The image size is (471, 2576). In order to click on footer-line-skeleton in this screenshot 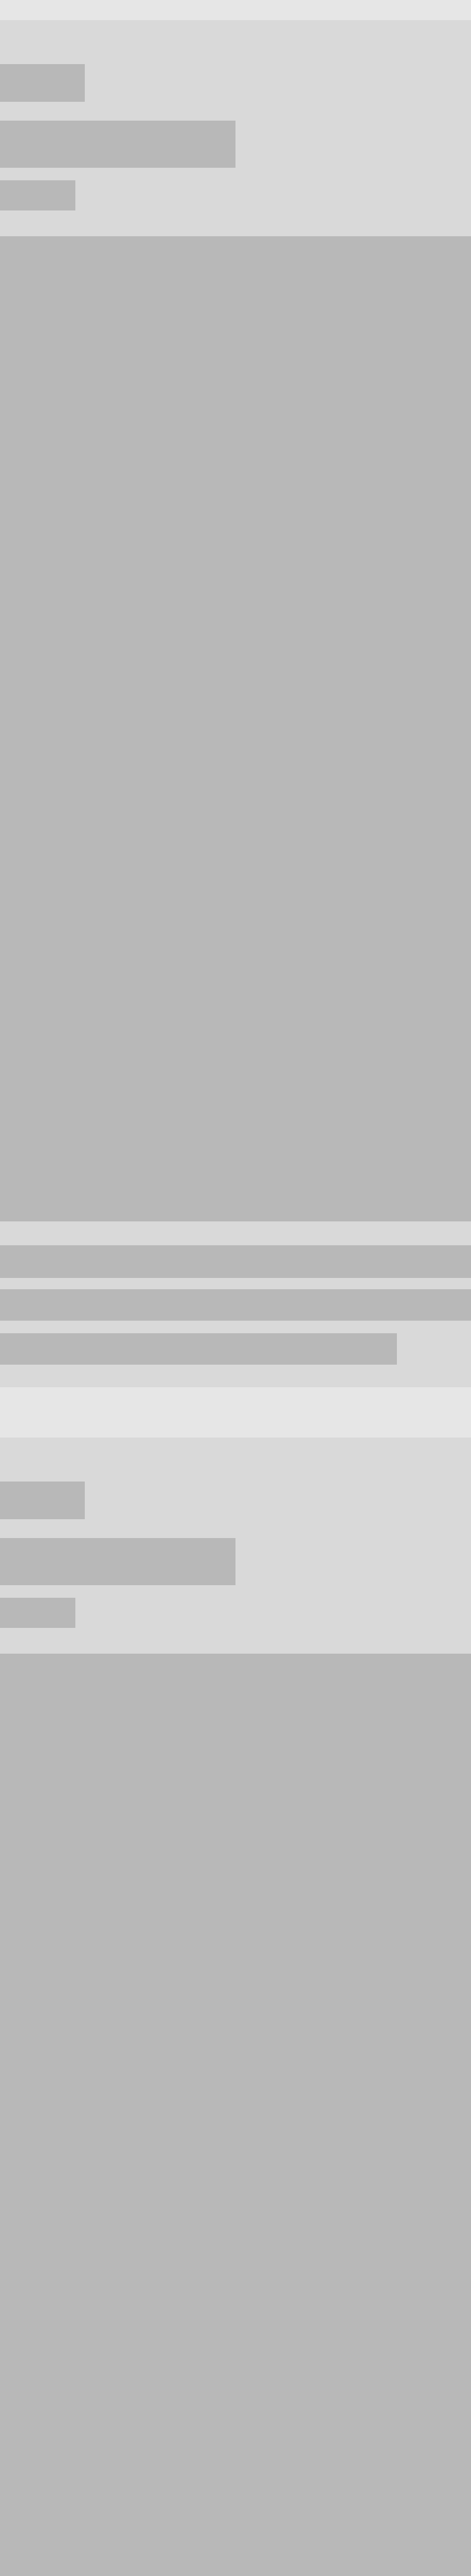, I will do `click(198, 1349)`.